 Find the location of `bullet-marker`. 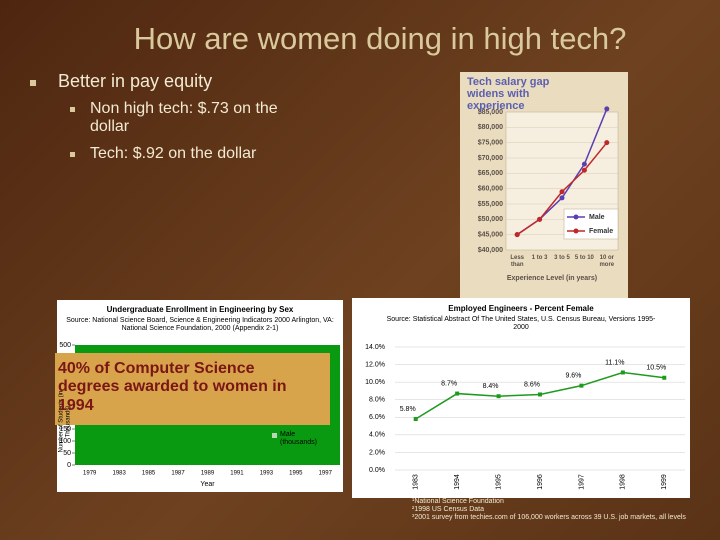

bullet-marker is located at coordinates (33, 83).